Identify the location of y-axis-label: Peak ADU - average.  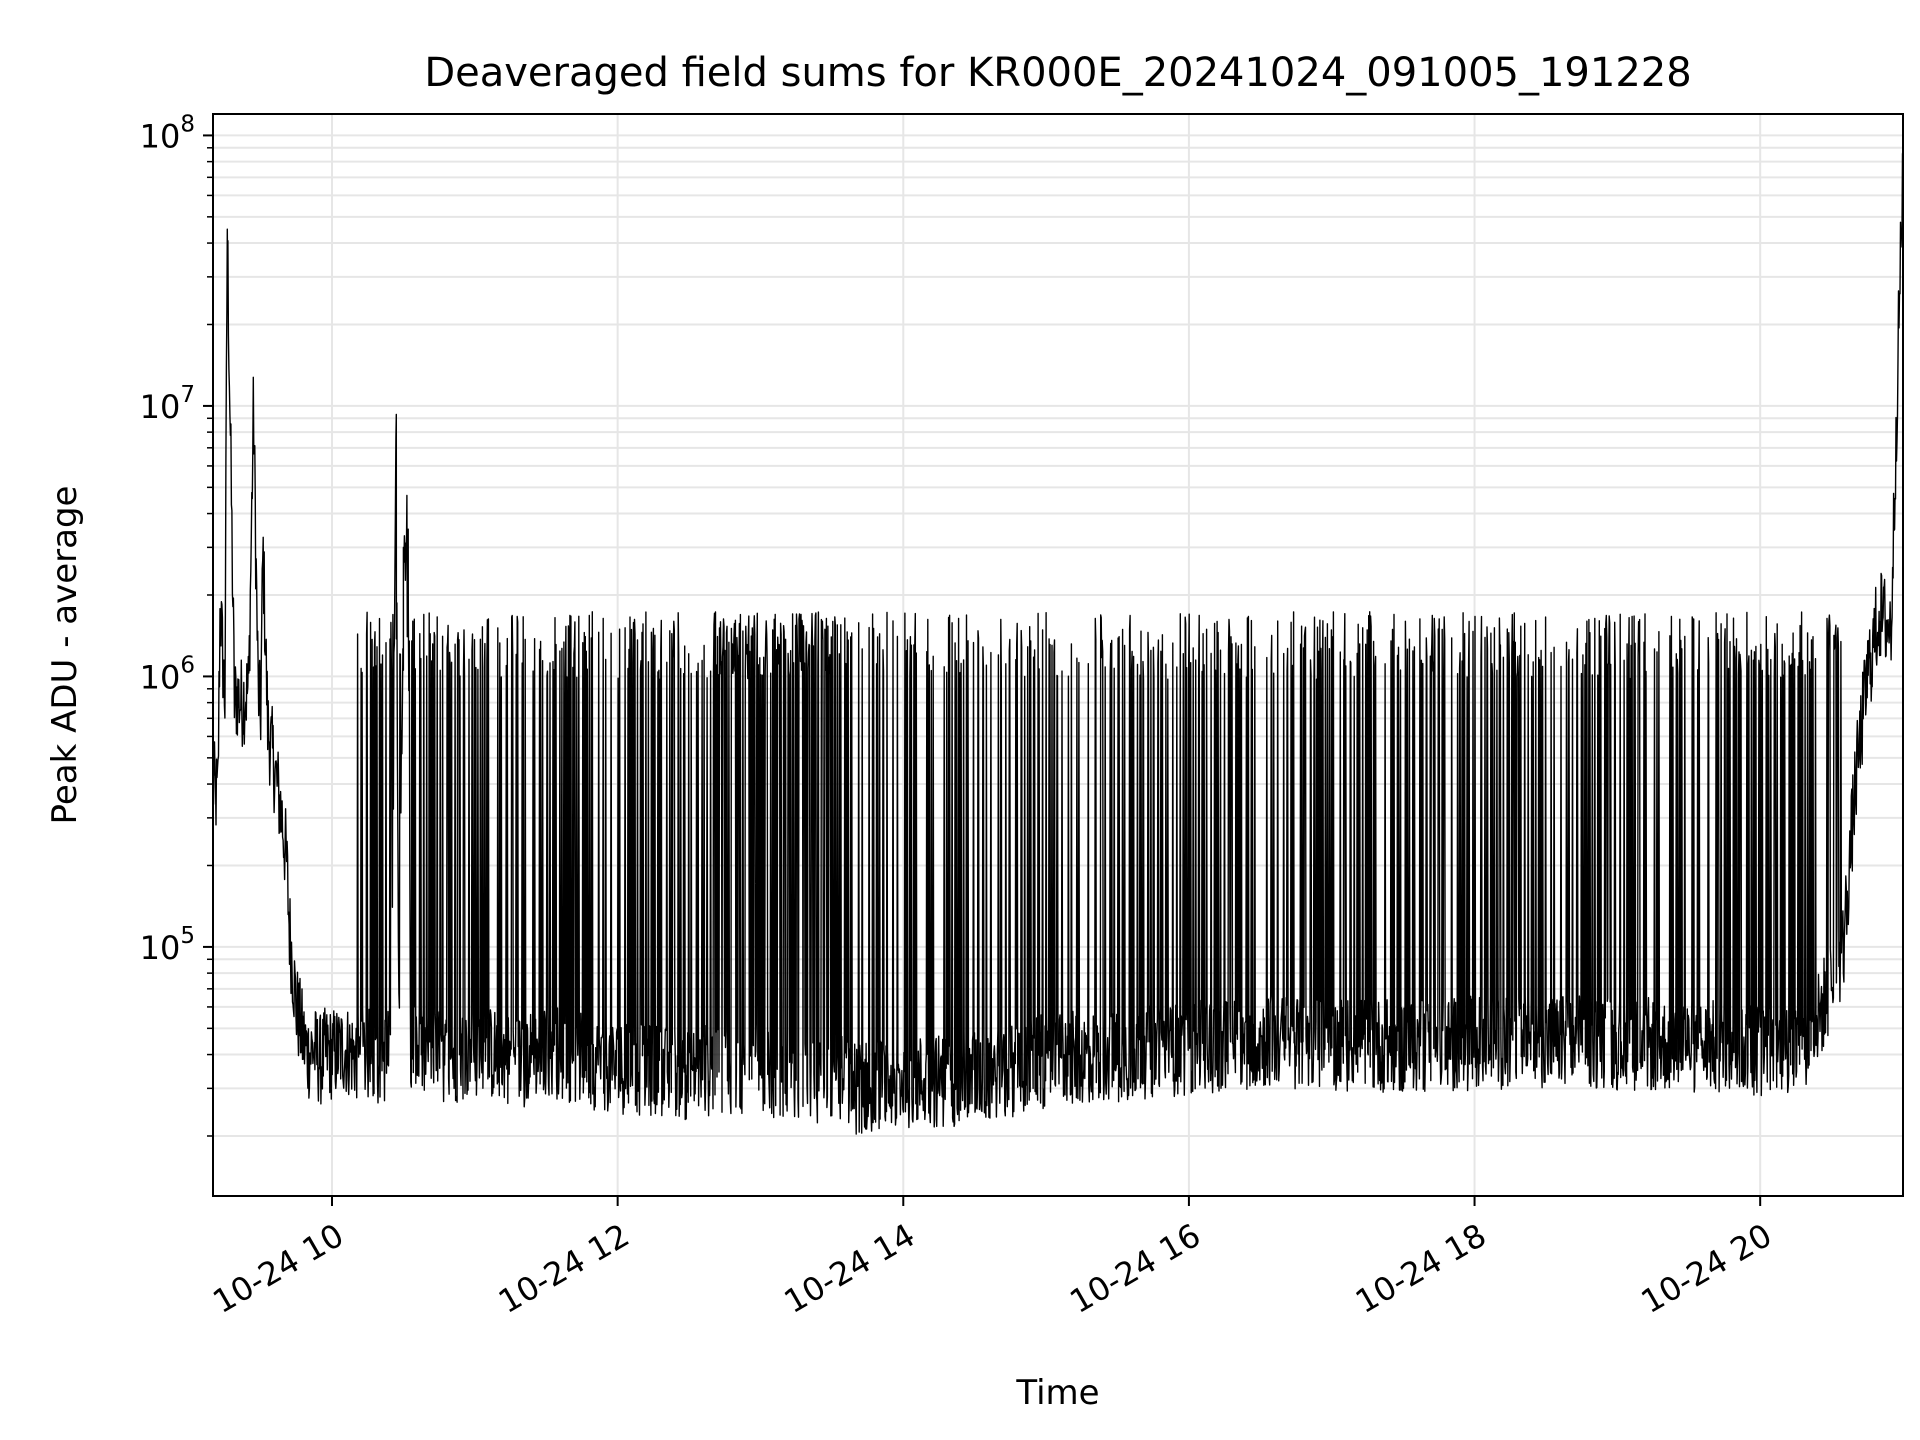
(65, 655).